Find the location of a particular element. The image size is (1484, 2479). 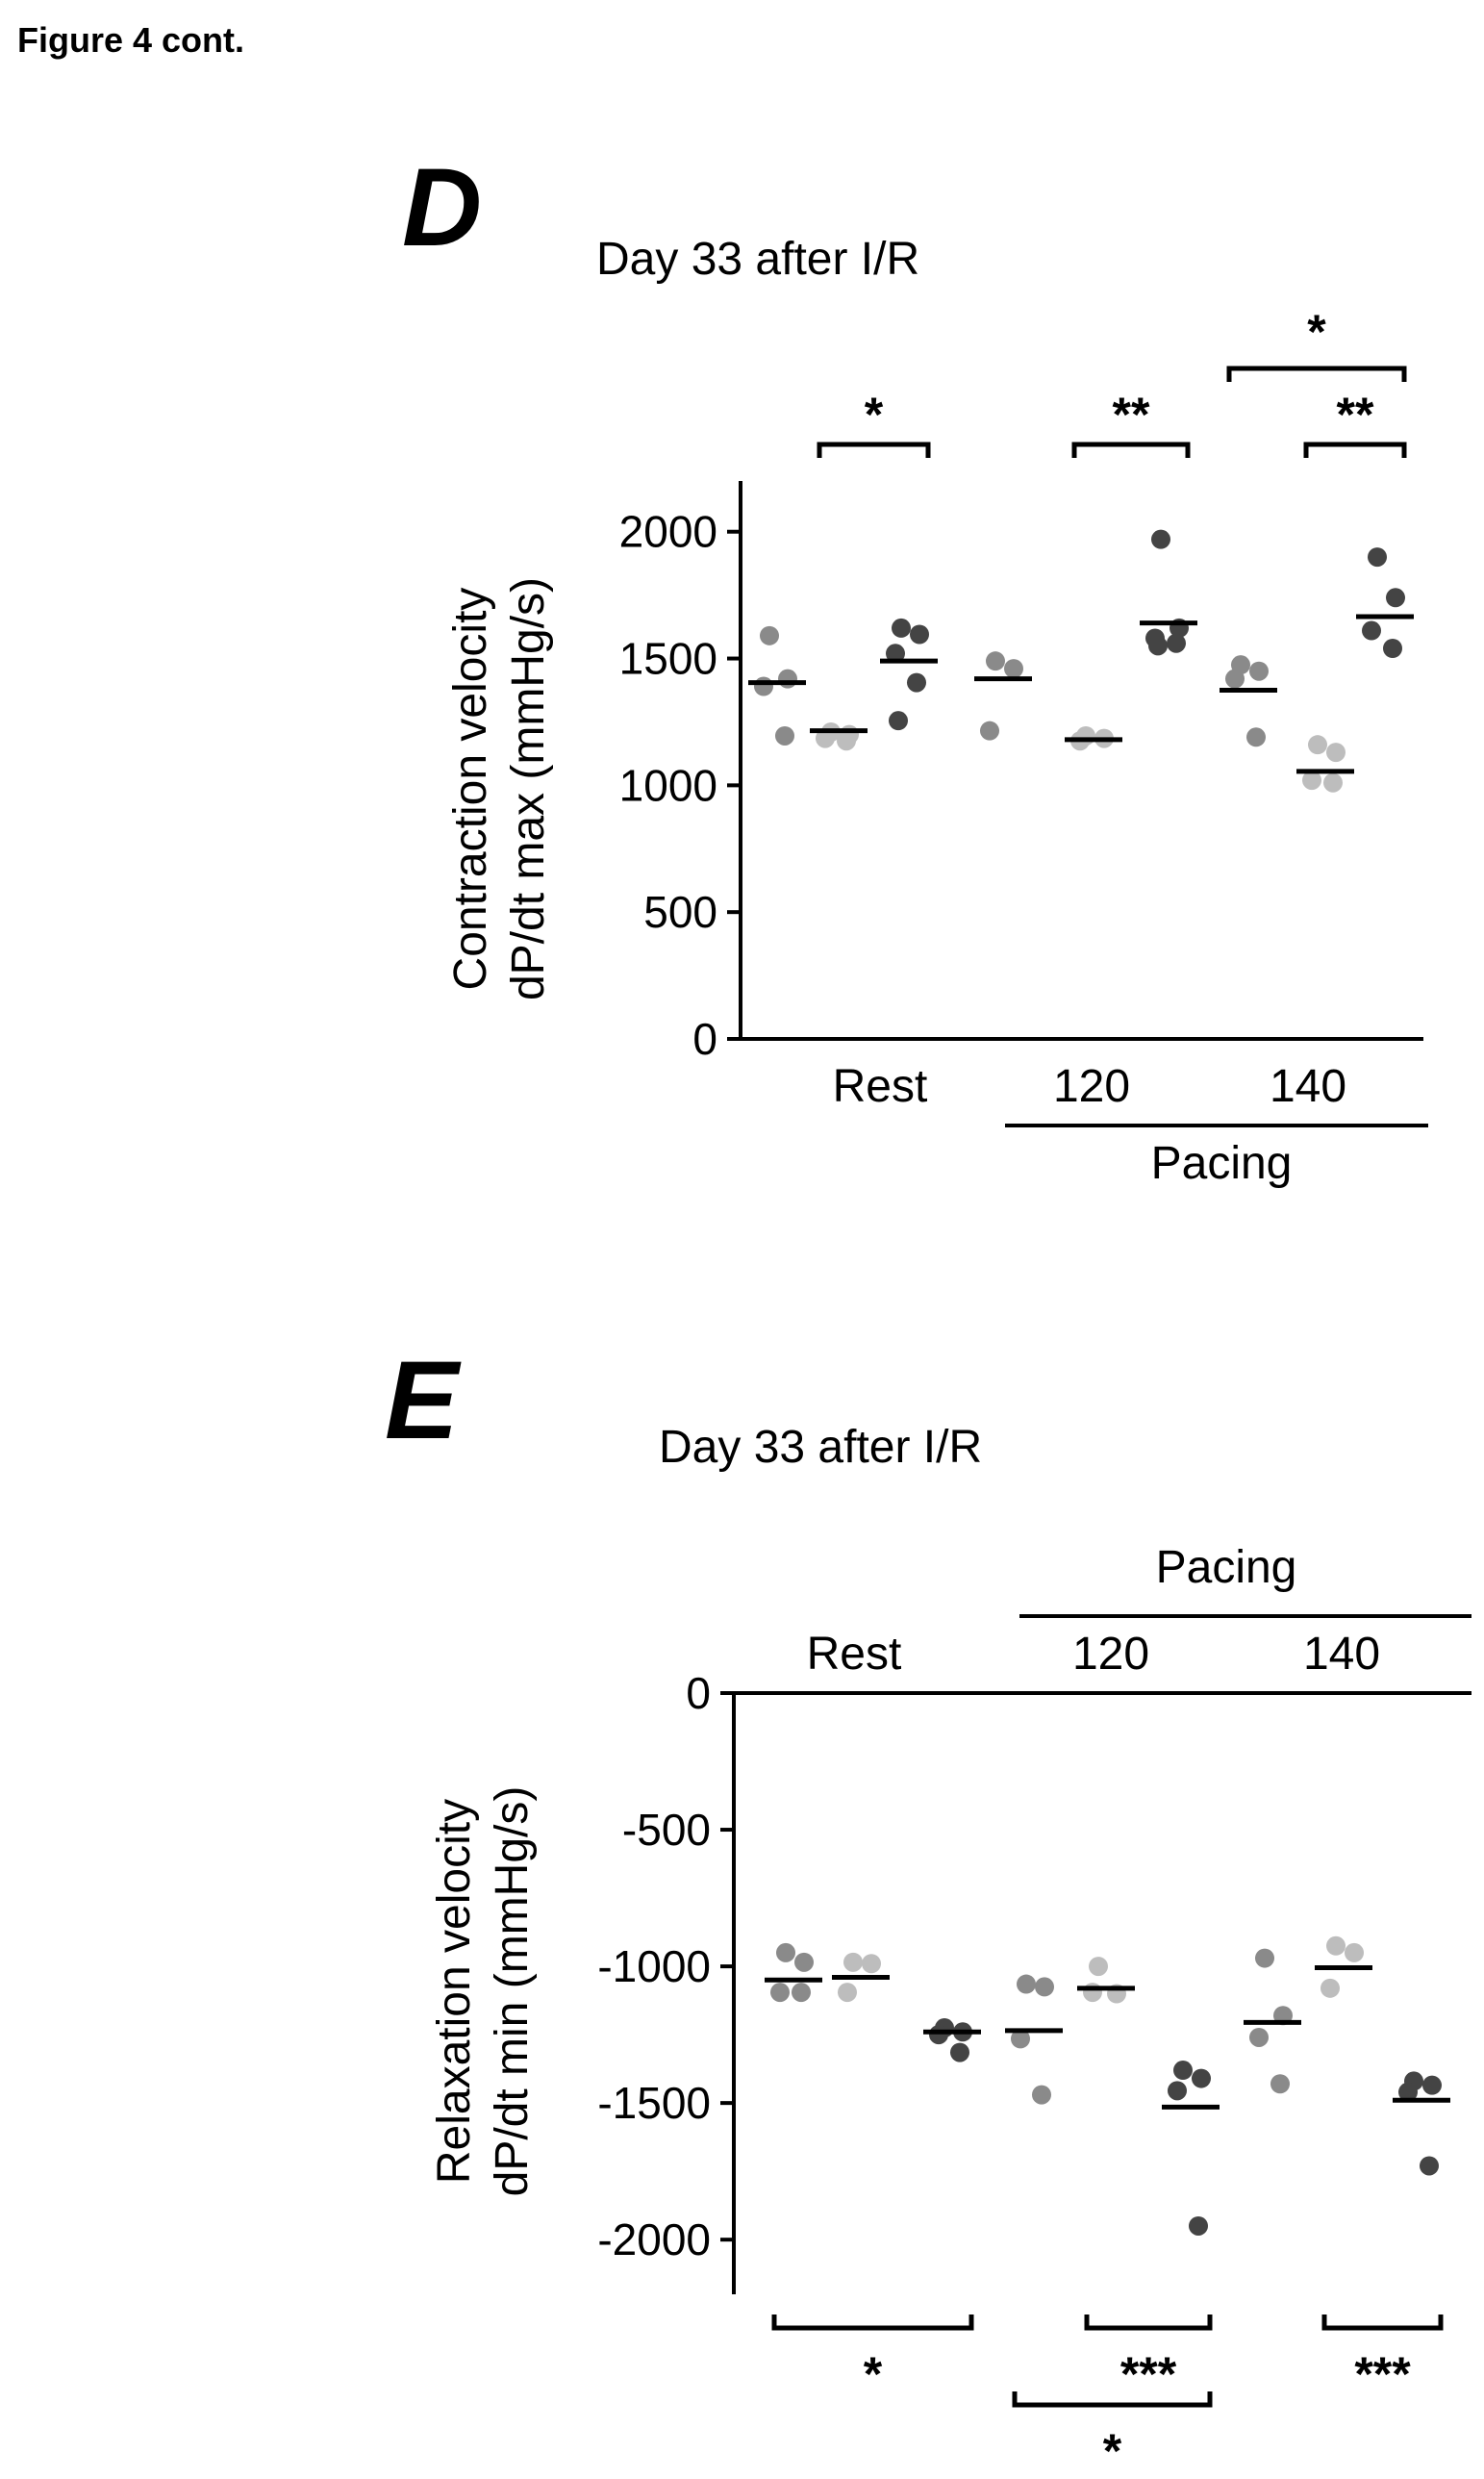

y-tick-label: -1500 is located at coordinates (654, 2103).